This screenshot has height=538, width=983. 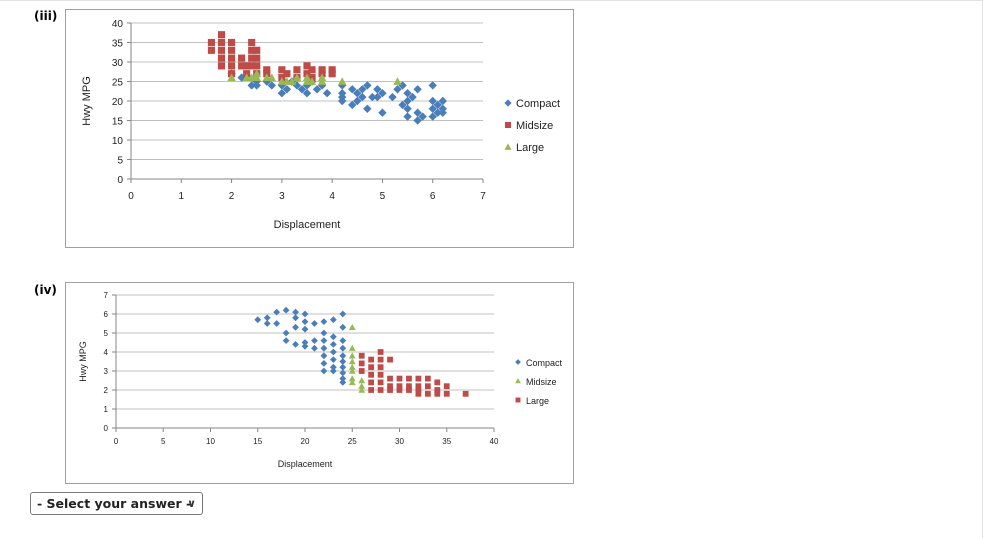 I want to click on y-tick-label: 1, so click(x=106, y=409).